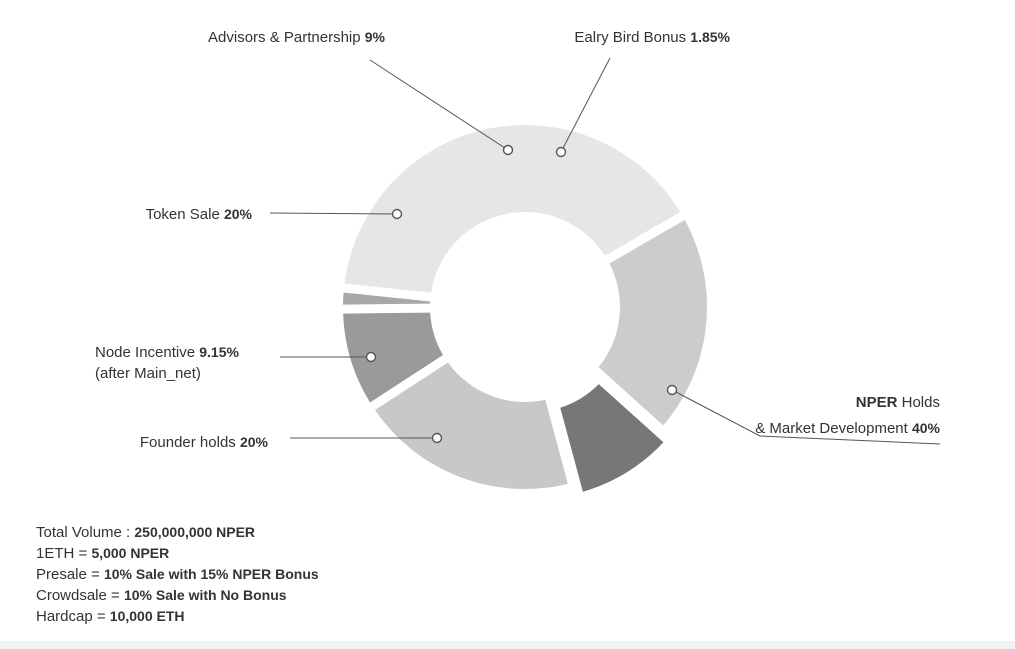 The image size is (1015, 649). What do you see at coordinates (147, 352) in the screenshot?
I see `slice-label-text: Node Incentive` at bounding box center [147, 352].